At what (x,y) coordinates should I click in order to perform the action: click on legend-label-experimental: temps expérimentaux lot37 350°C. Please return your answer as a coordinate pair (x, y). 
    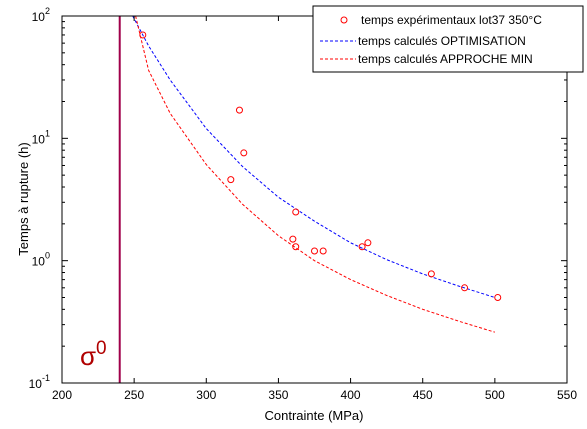
    Looking at the image, I should click on (451, 20).